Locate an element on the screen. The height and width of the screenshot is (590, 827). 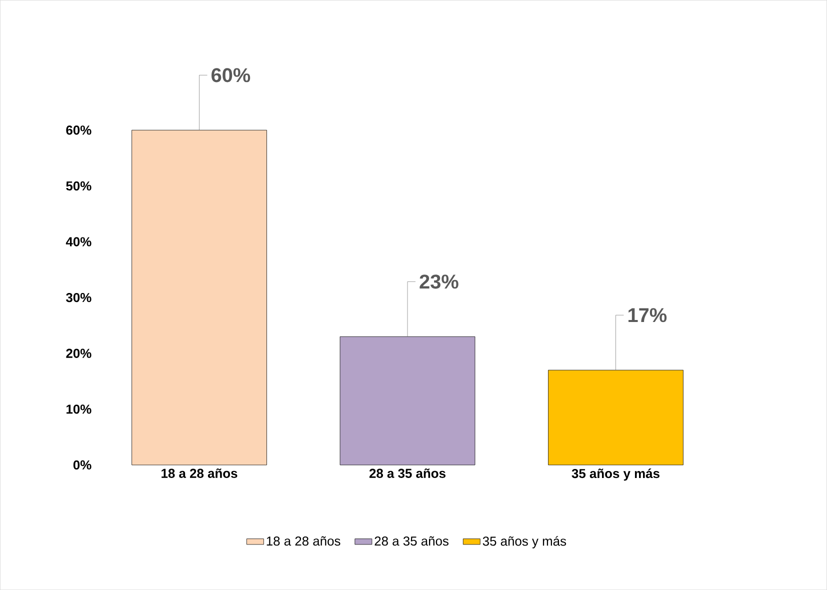
data-label: 60% is located at coordinates (231, 75).